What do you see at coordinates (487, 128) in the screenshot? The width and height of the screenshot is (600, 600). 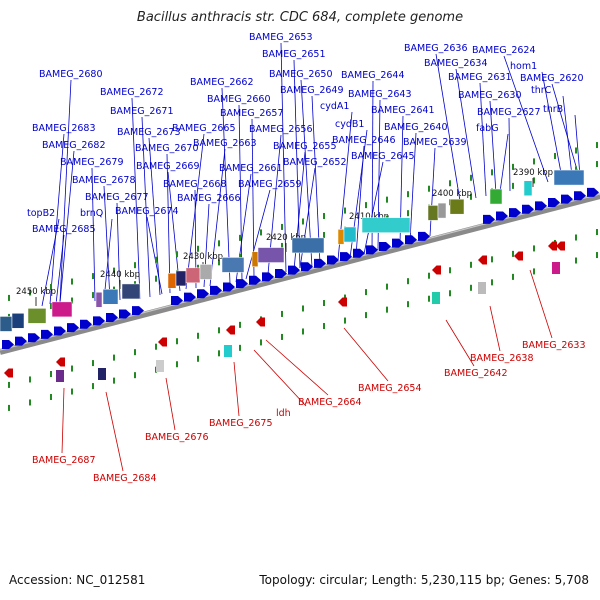 I see `gene-label: fabG` at bounding box center [487, 128].